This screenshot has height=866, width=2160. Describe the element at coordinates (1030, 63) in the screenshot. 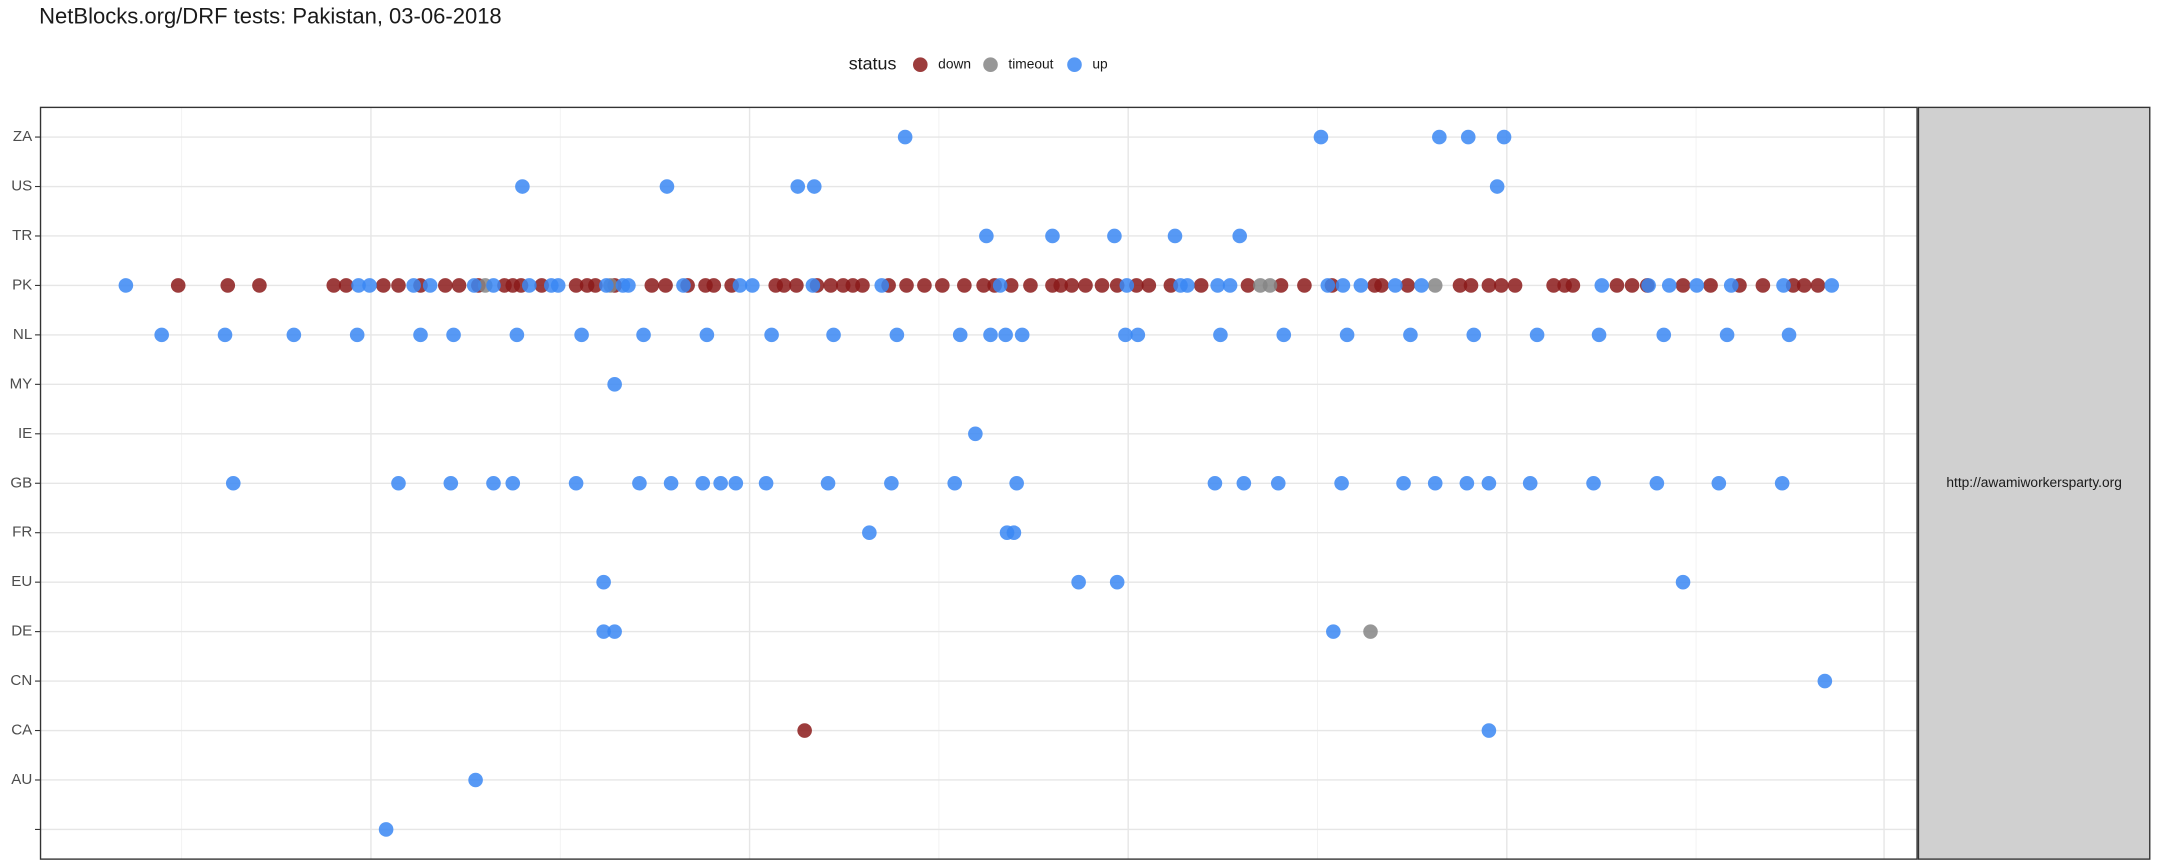

I see `legend-label: timeout` at that location.